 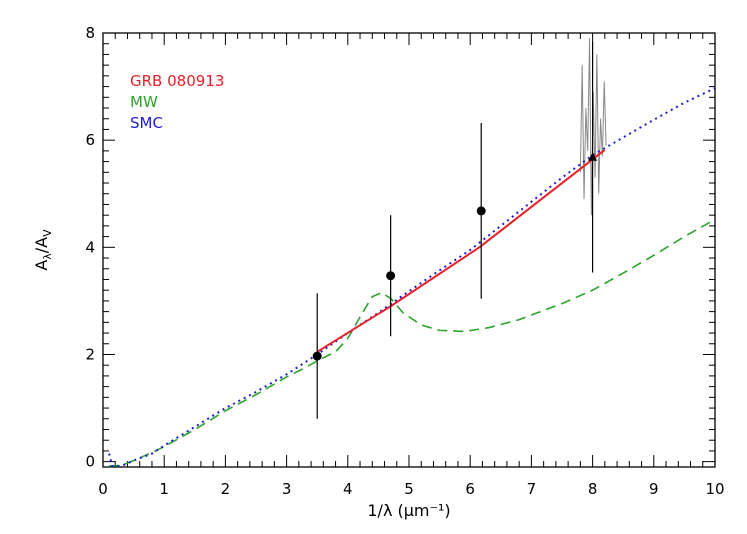 I want to click on data-point-triangle, so click(x=593, y=156).